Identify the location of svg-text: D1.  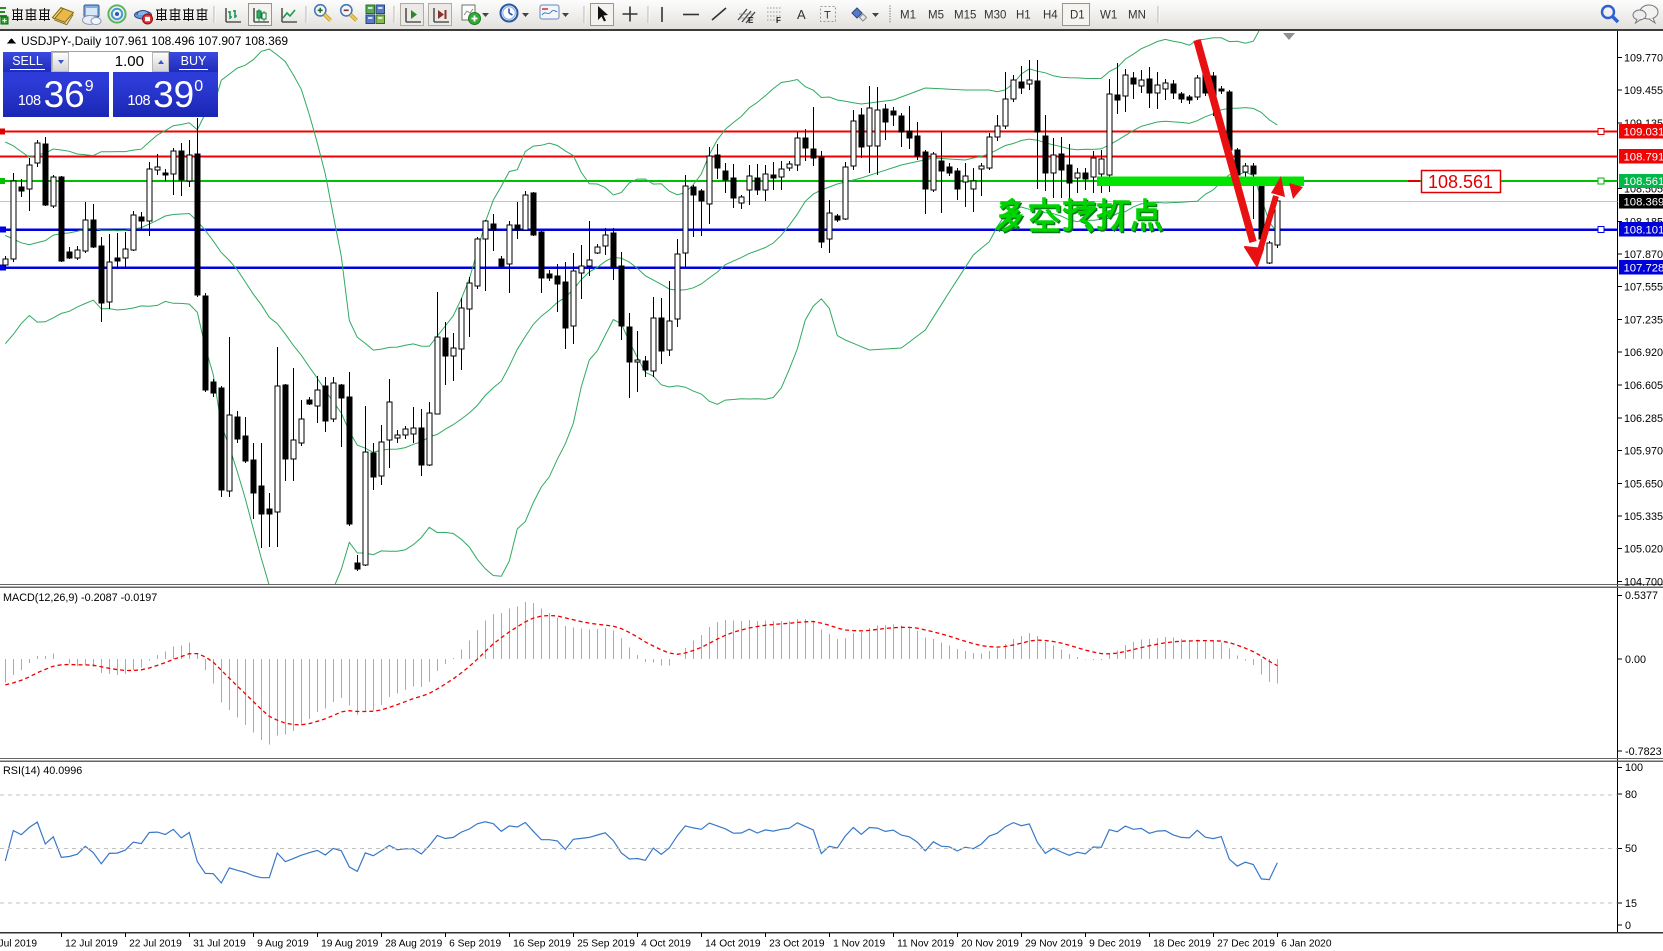
(1077, 16).